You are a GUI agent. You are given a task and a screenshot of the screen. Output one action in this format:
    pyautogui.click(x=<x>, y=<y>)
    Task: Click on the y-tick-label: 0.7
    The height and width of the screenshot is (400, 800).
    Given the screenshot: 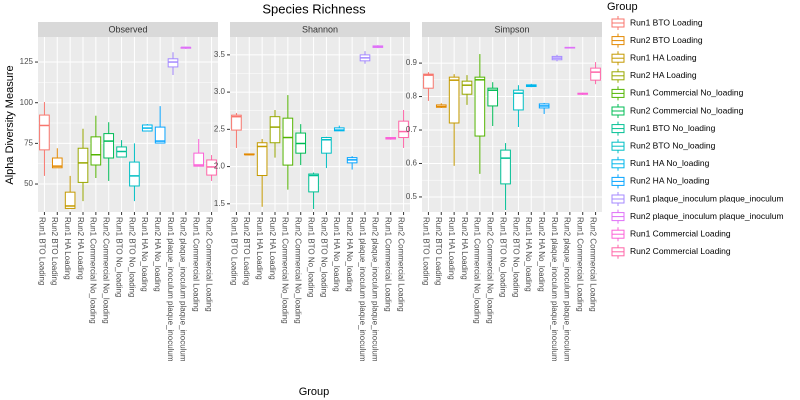 What is the action you would take?
    pyautogui.click(x=412, y=129)
    